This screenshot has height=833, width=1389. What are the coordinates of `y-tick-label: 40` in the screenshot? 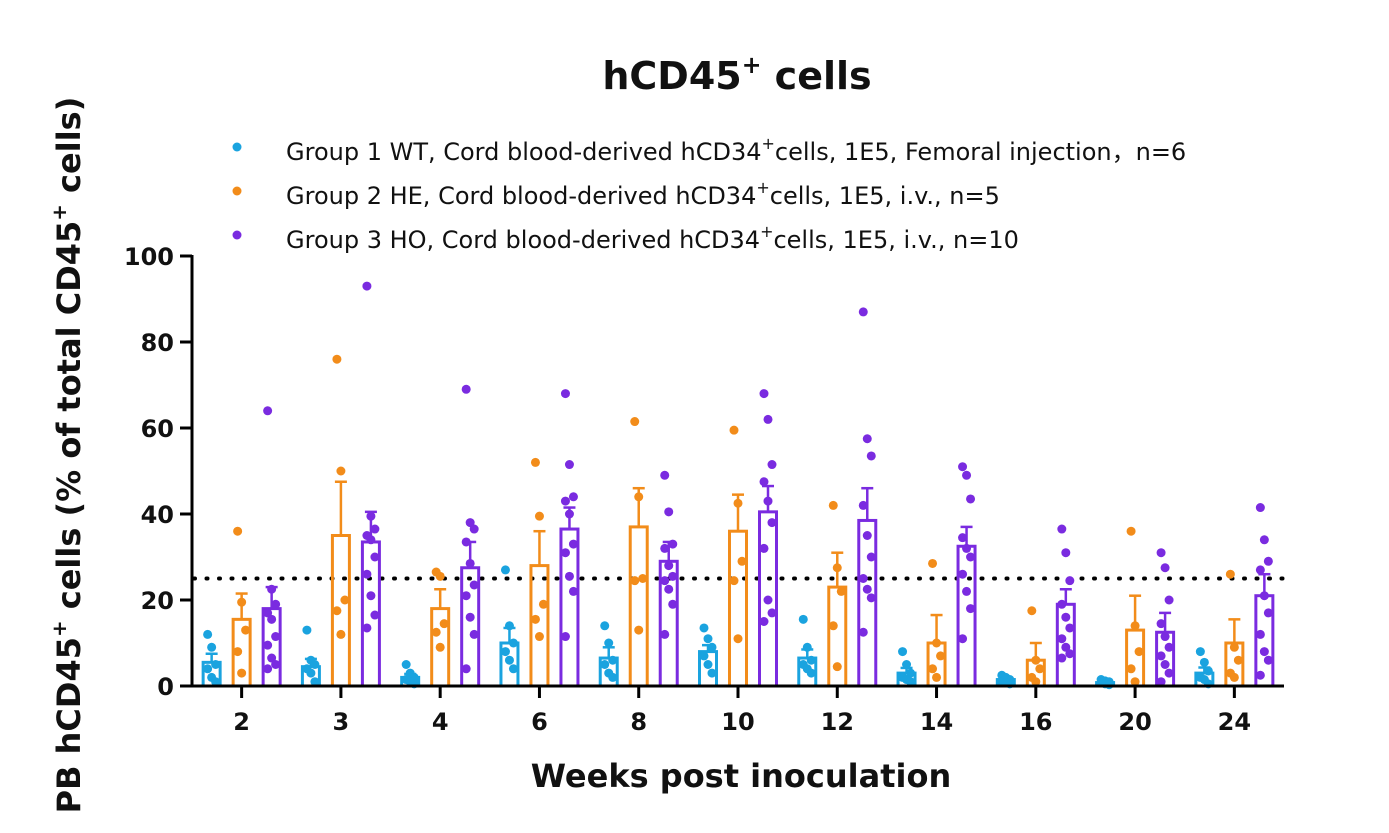 It's located at (157, 515).